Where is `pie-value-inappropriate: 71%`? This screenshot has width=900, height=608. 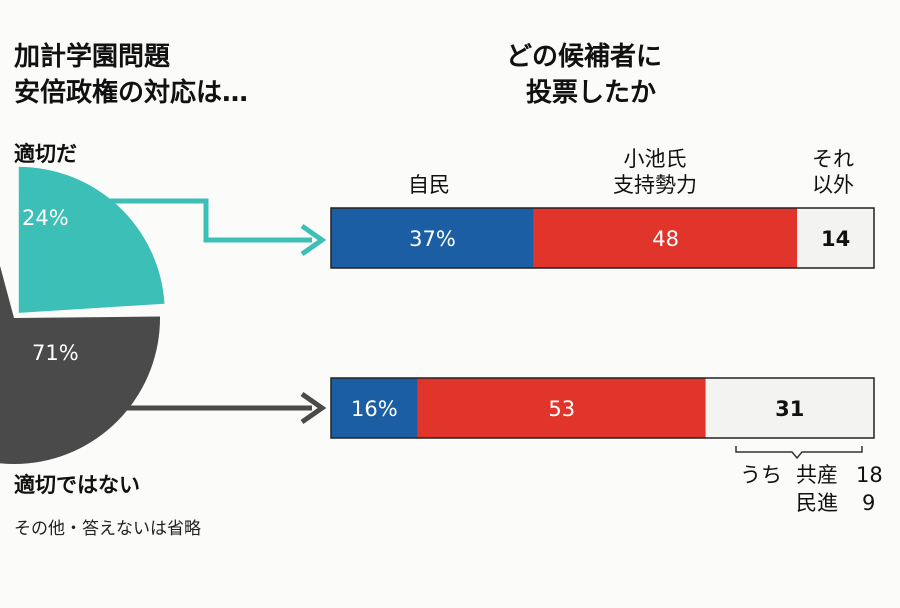 pie-value-inappropriate: 71% is located at coordinates (55, 353).